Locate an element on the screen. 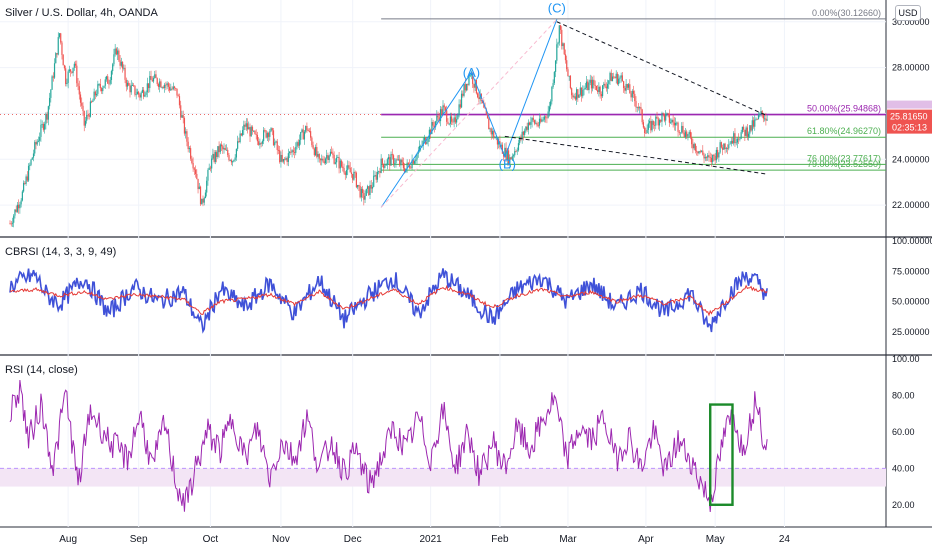  currency-badge: USD is located at coordinates (908, 13).